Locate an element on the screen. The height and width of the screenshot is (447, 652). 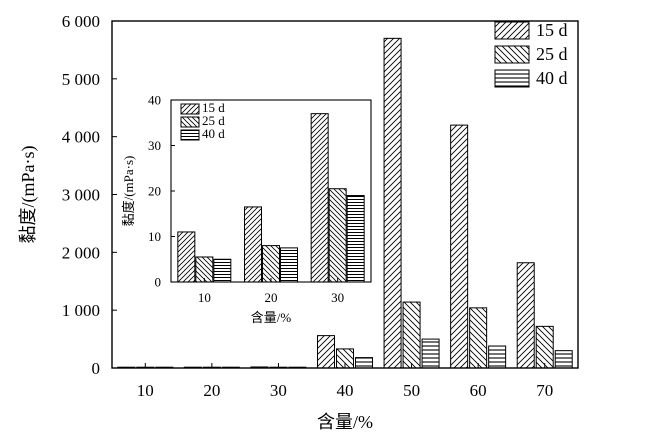
inset-y-tick-label: 40 is located at coordinates (154, 100).